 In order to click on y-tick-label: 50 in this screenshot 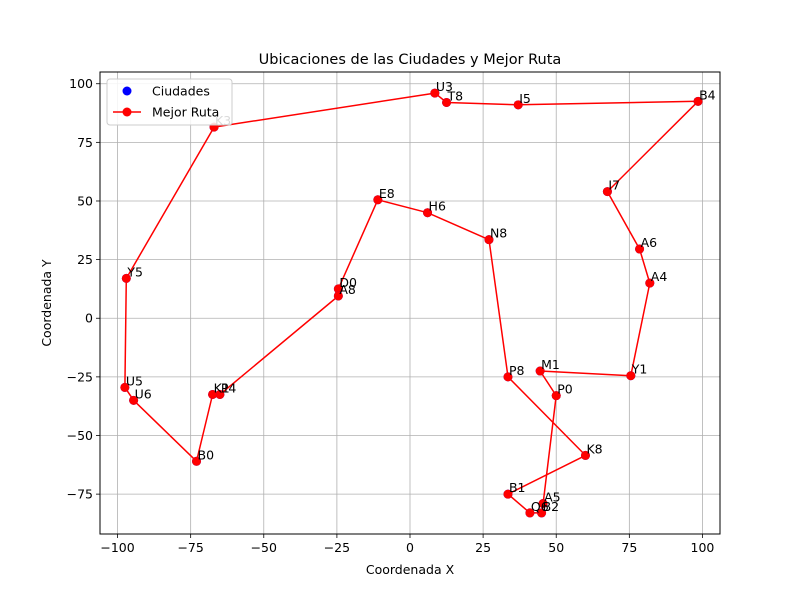, I will do `click(85, 200)`.